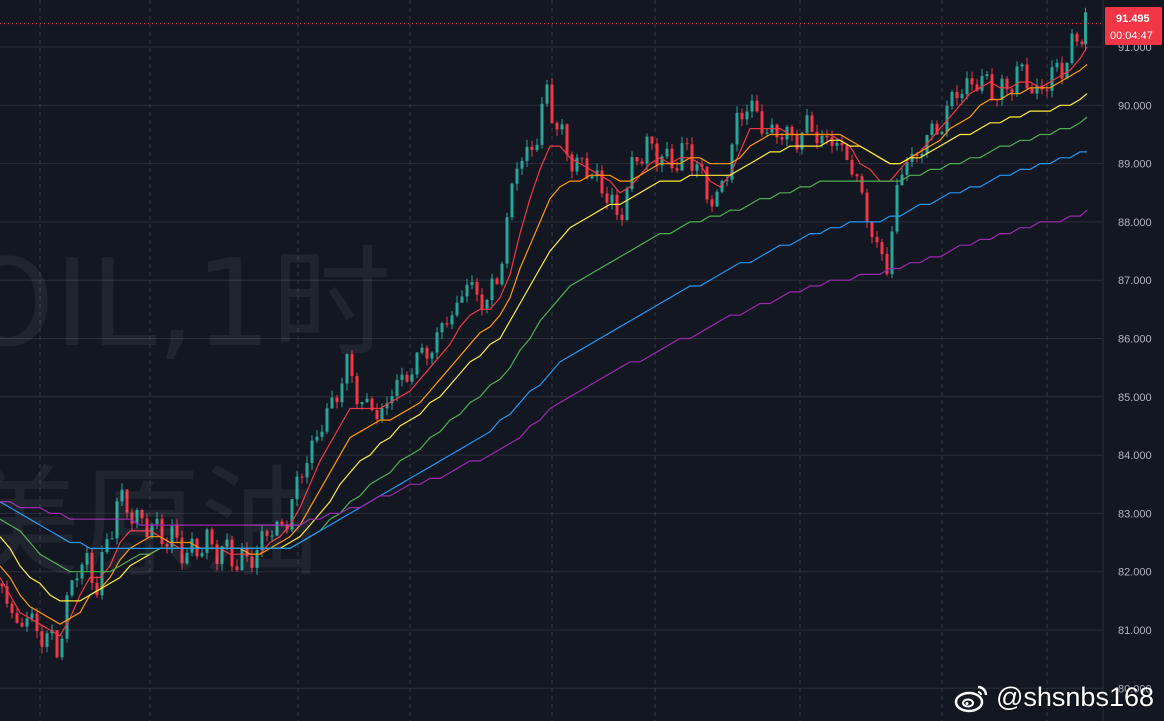 The image size is (1164, 721). Describe the element at coordinates (1135, 631) in the screenshot. I see `price-tick-label: 81.000` at that location.